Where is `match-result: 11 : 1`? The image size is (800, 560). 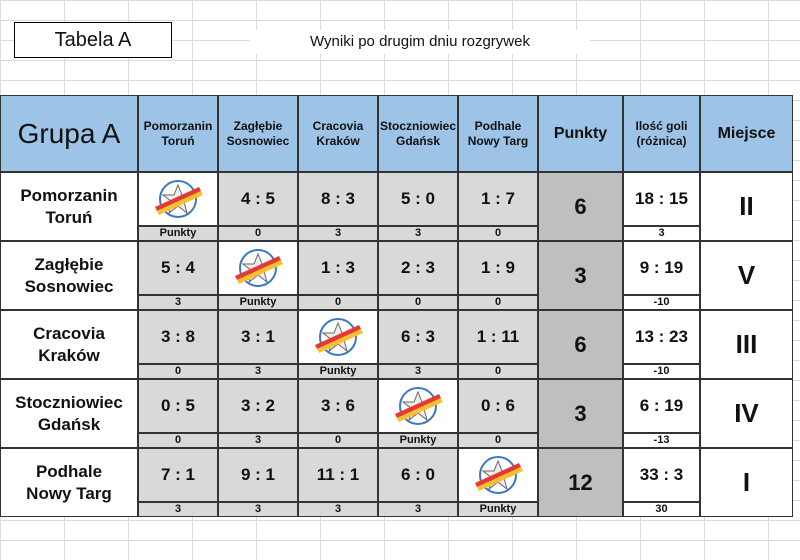 match-result: 11 : 1 is located at coordinates (338, 475).